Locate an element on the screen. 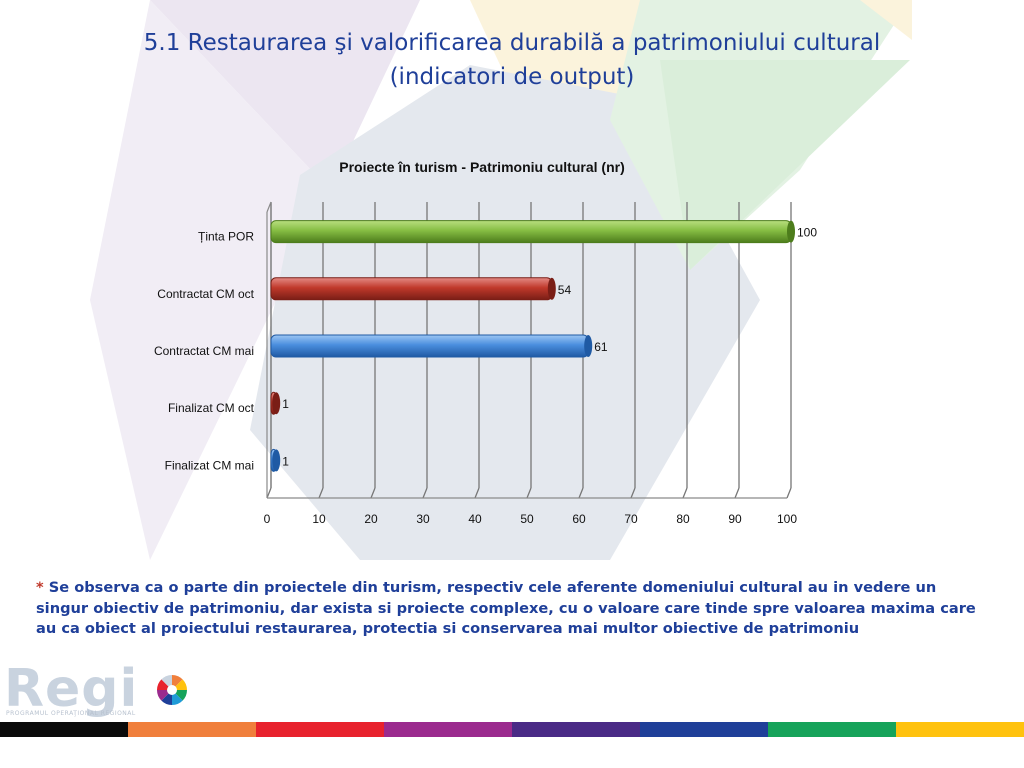 This screenshot has height=768, width=1024. regio-logo: Regi PROGRAMUL OPERAŢIONAL REGIONAL is located at coordinates (99, 691).